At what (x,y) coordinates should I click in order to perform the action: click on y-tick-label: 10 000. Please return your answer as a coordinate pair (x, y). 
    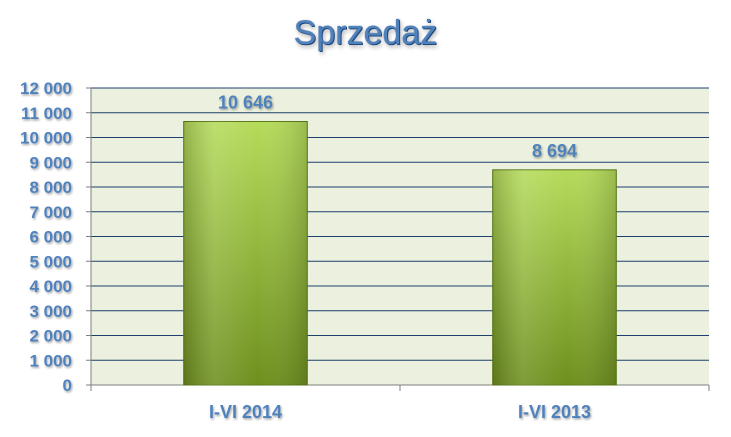
    Looking at the image, I should click on (46, 138).